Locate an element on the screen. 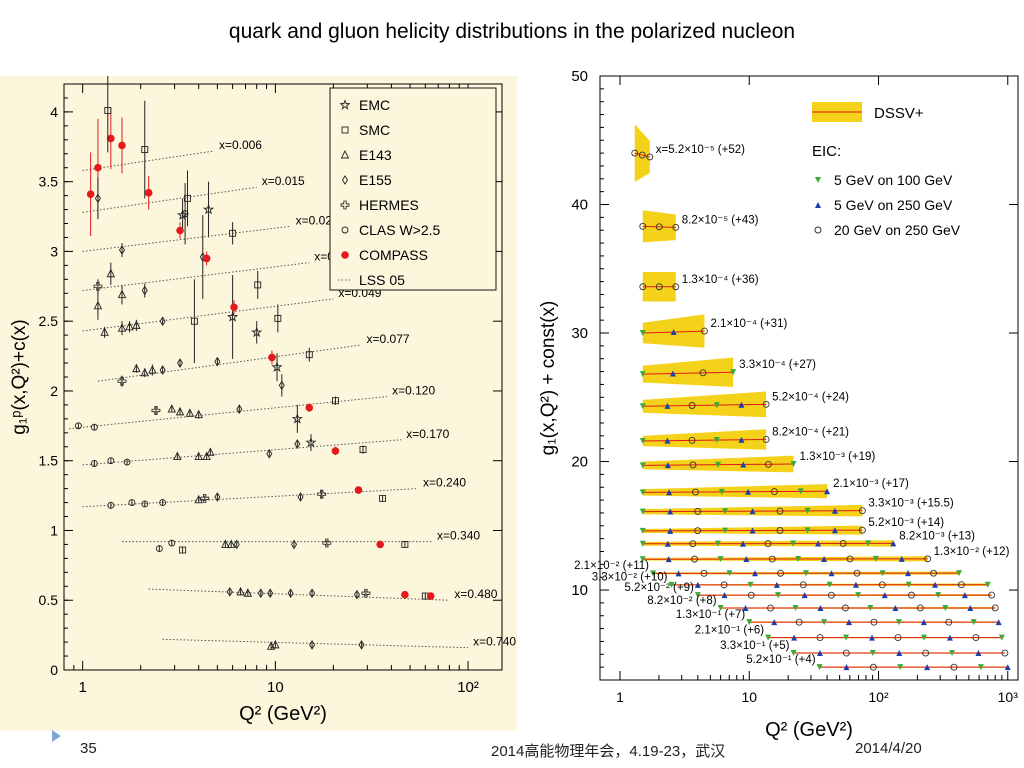  bin-16: 8.2×10⁻² (+8) is located at coordinates (823, 603).